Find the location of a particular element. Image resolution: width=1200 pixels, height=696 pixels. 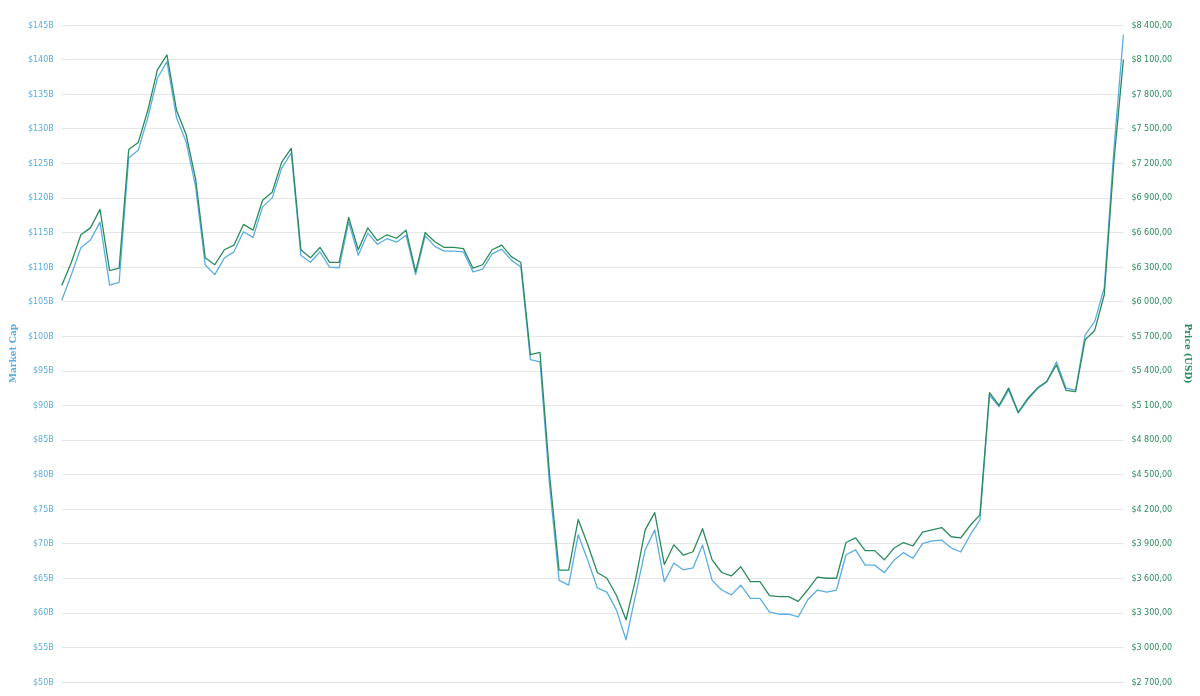

y2-tick-label: $3 000,00 is located at coordinates (1152, 647).